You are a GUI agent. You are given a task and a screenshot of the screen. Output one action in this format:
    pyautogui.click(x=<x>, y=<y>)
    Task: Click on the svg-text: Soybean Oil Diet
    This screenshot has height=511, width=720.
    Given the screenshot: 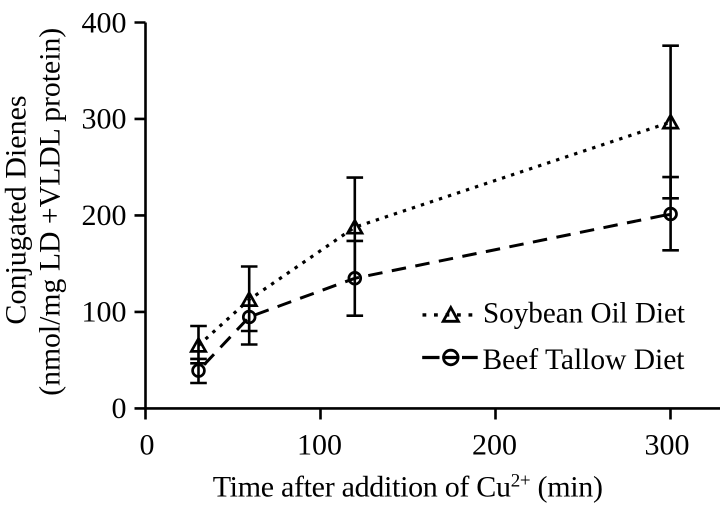 What is the action you would take?
    pyautogui.click(x=584, y=313)
    